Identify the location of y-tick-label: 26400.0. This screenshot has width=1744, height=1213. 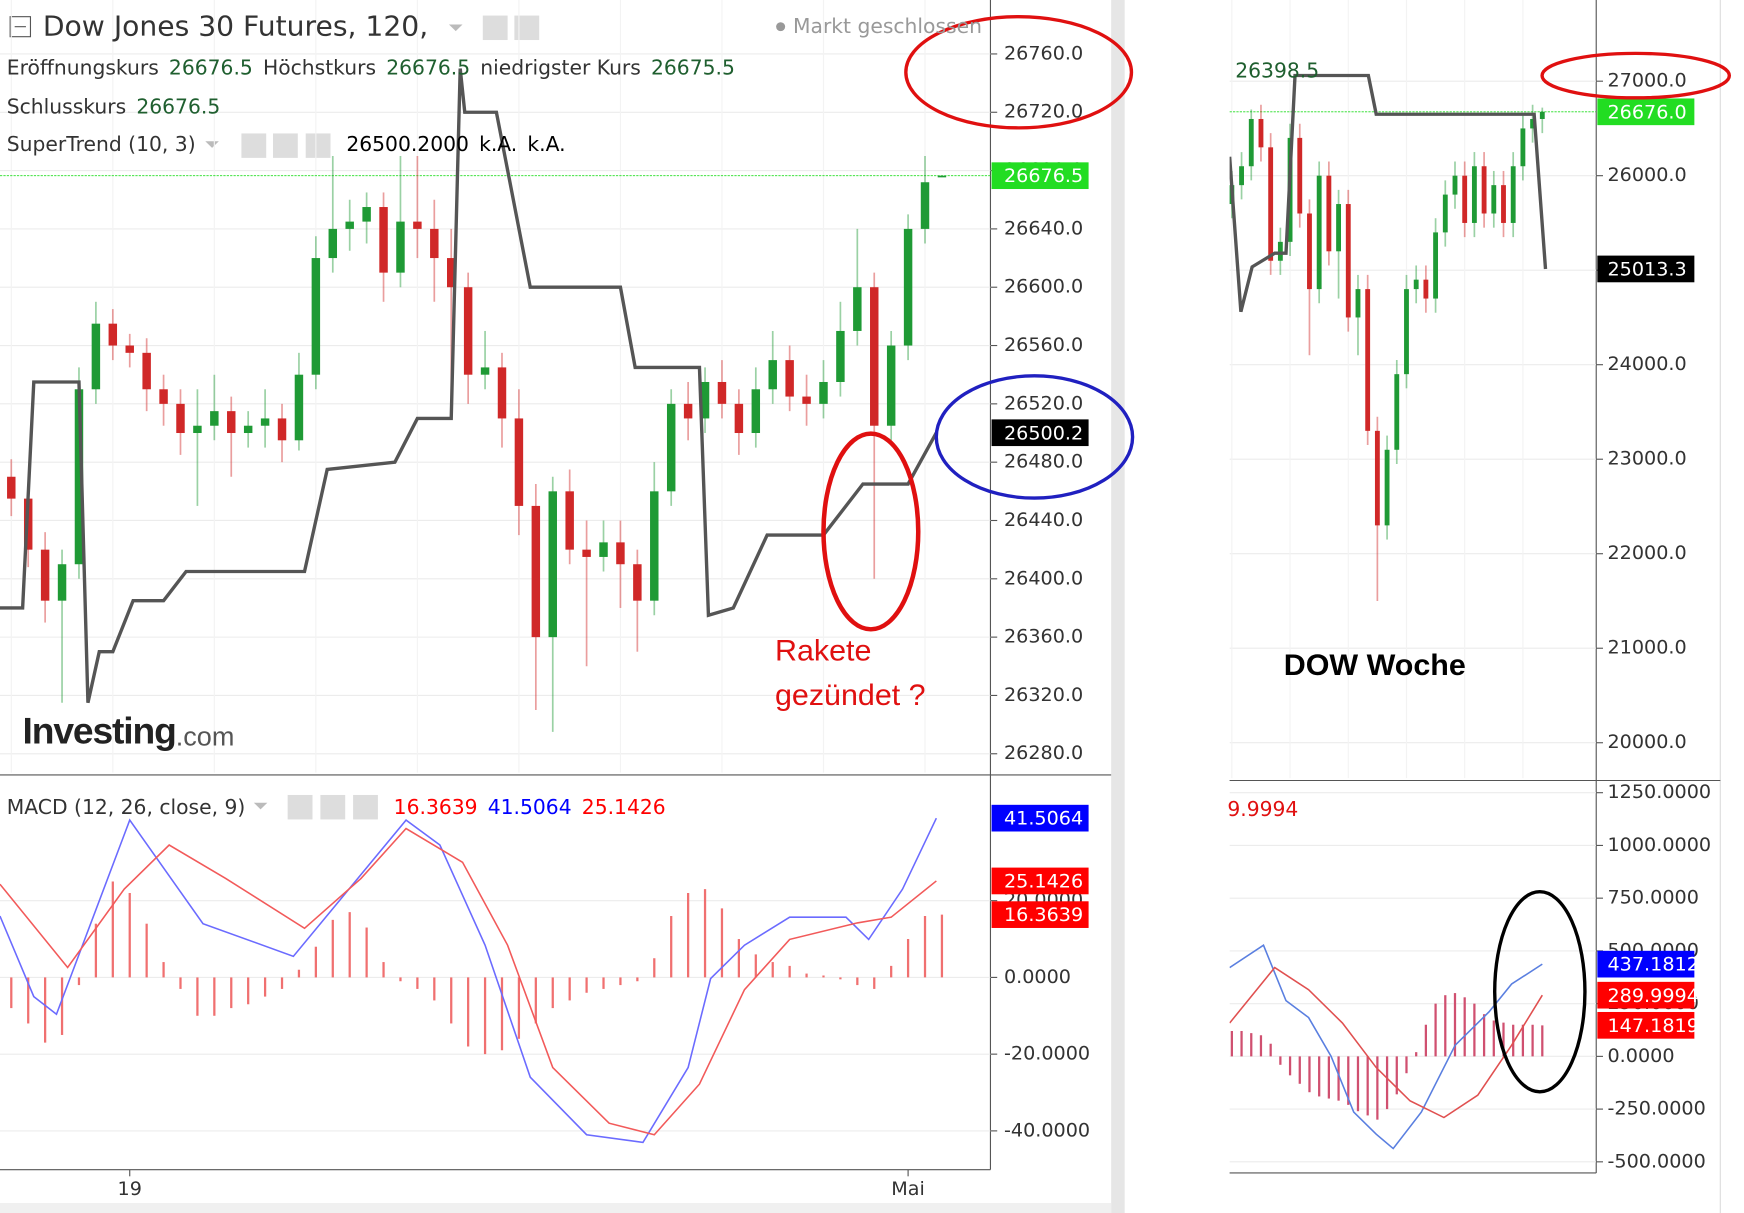
(1043, 578).